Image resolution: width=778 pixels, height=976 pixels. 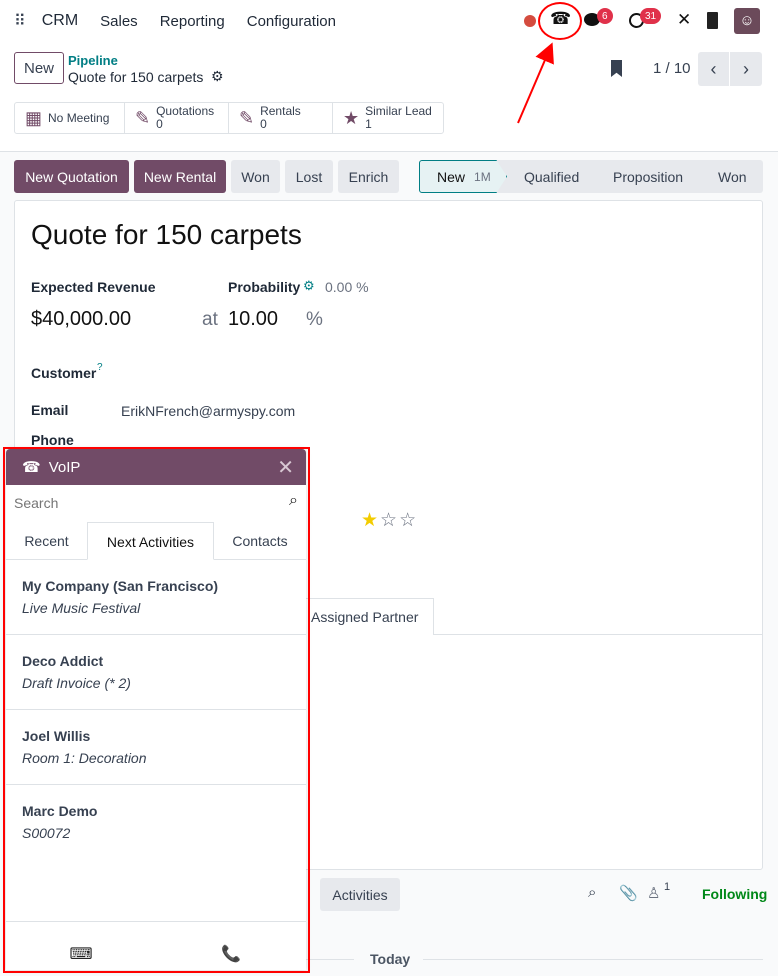 I want to click on nav-reporting: Reporting, so click(x=192, y=21).